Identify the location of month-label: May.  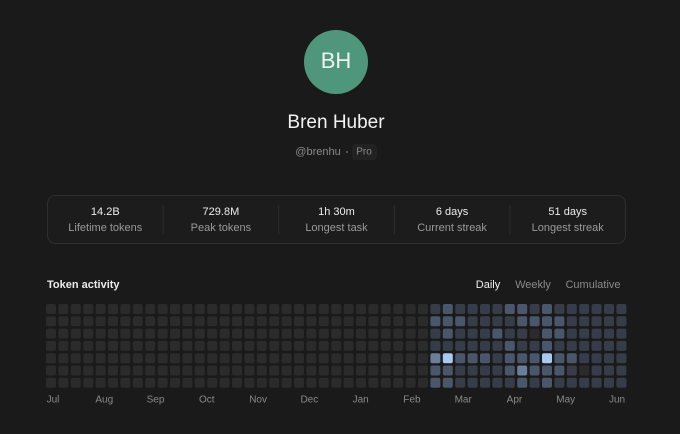
(565, 400).